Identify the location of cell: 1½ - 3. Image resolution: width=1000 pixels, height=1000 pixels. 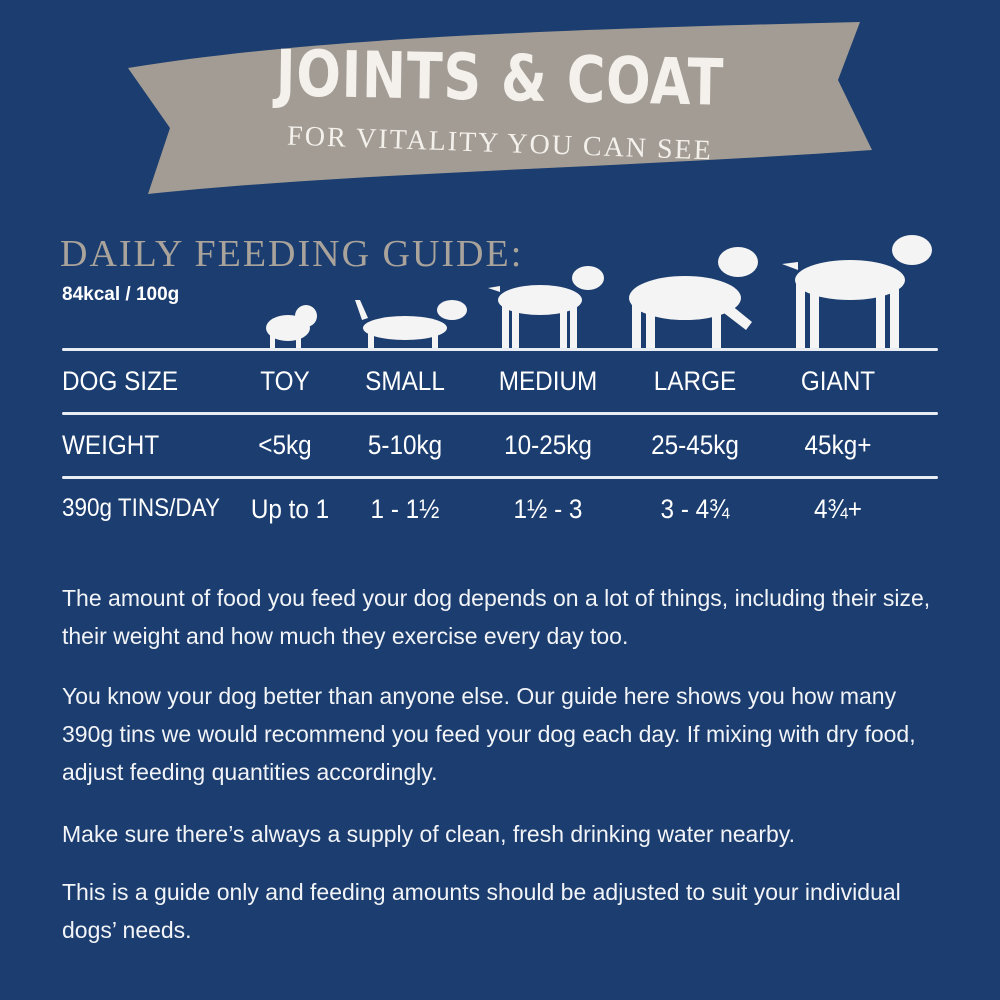
(548, 509).